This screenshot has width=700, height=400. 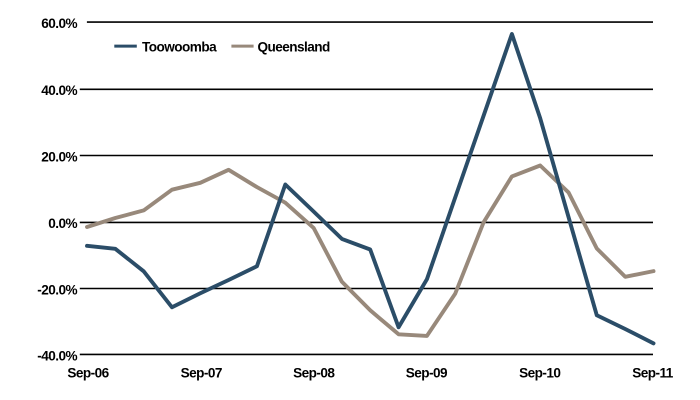 What do you see at coordinates (653, 372) in the screenshot?
I see `svg-text: Sep-11` at bounding box center [653, 372].